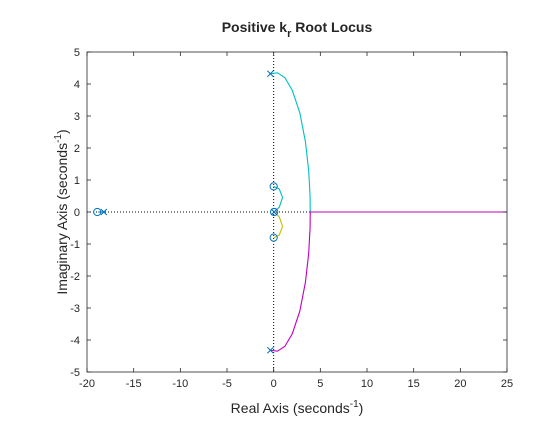  Describe the element at coordinates (367, 384) in the screenshot. I see `x-tick-label: 10` at that location.